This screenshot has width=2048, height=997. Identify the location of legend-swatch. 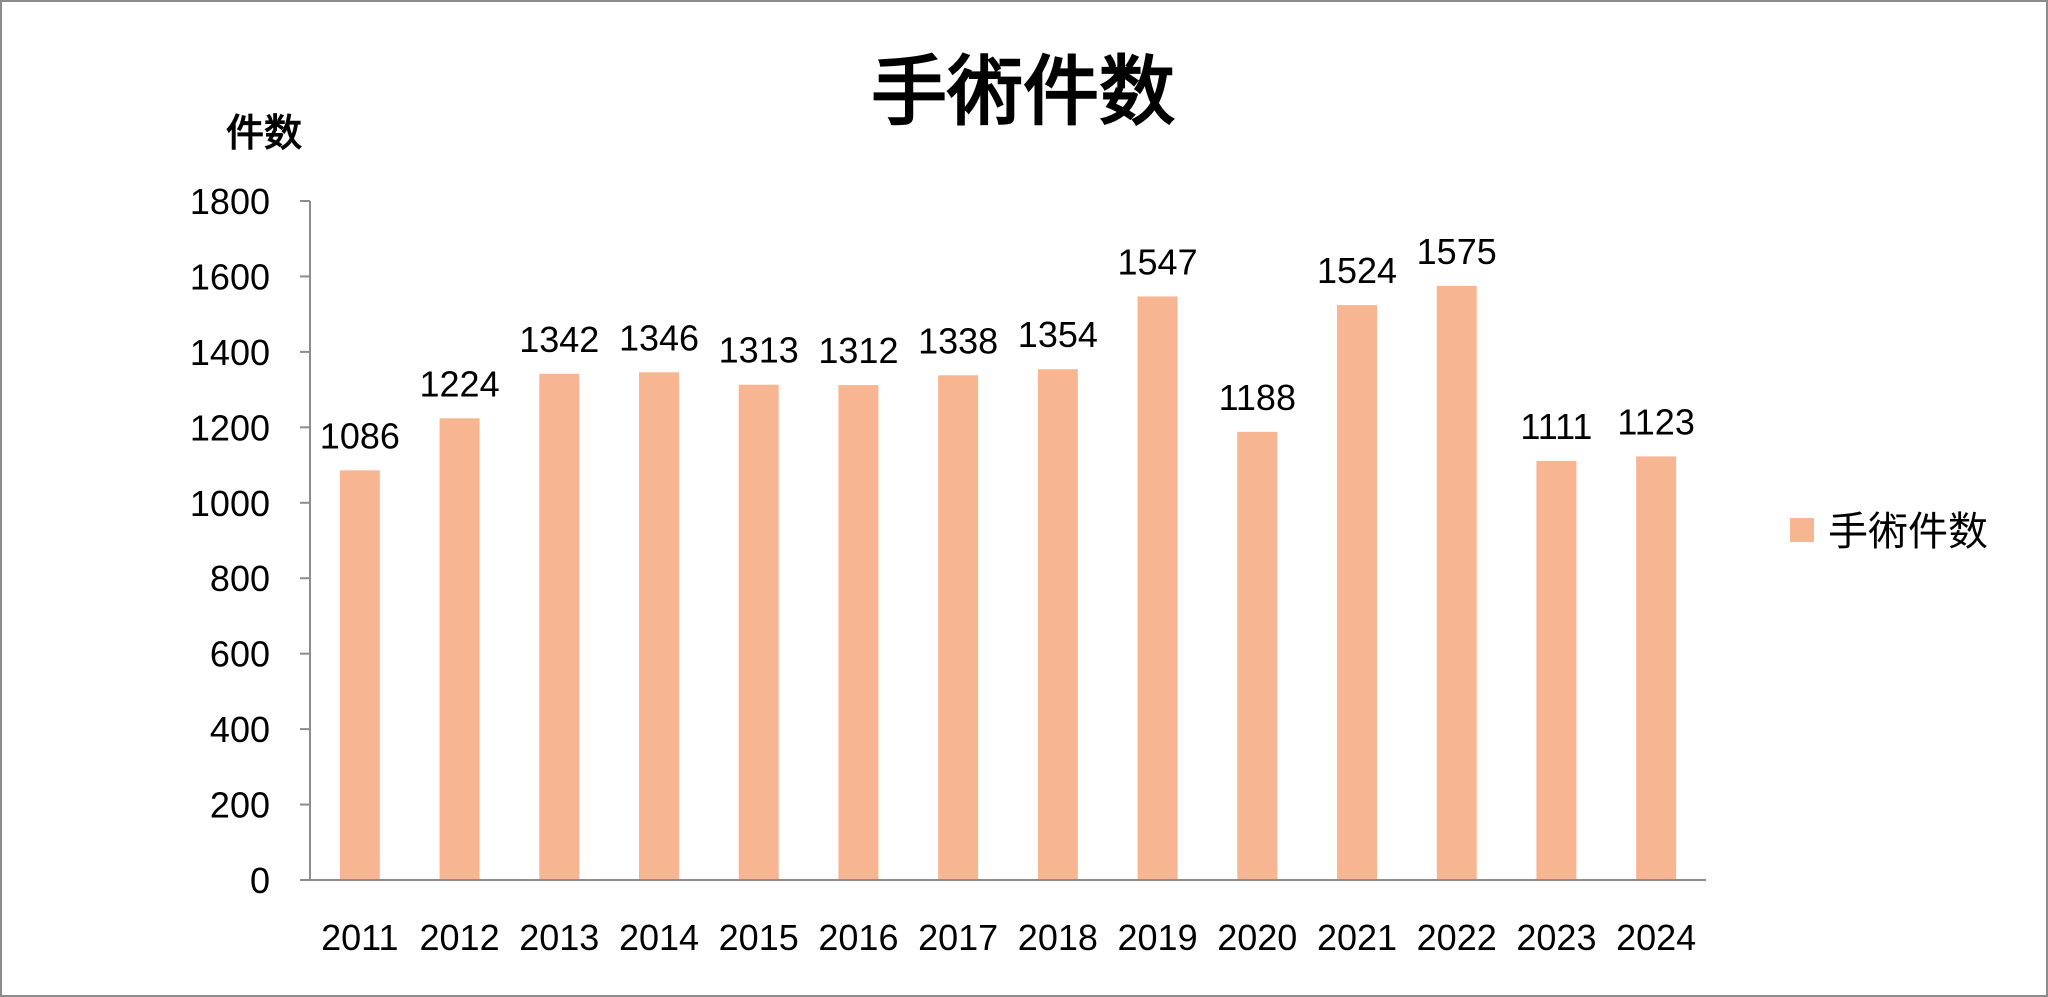
(1802, 530).